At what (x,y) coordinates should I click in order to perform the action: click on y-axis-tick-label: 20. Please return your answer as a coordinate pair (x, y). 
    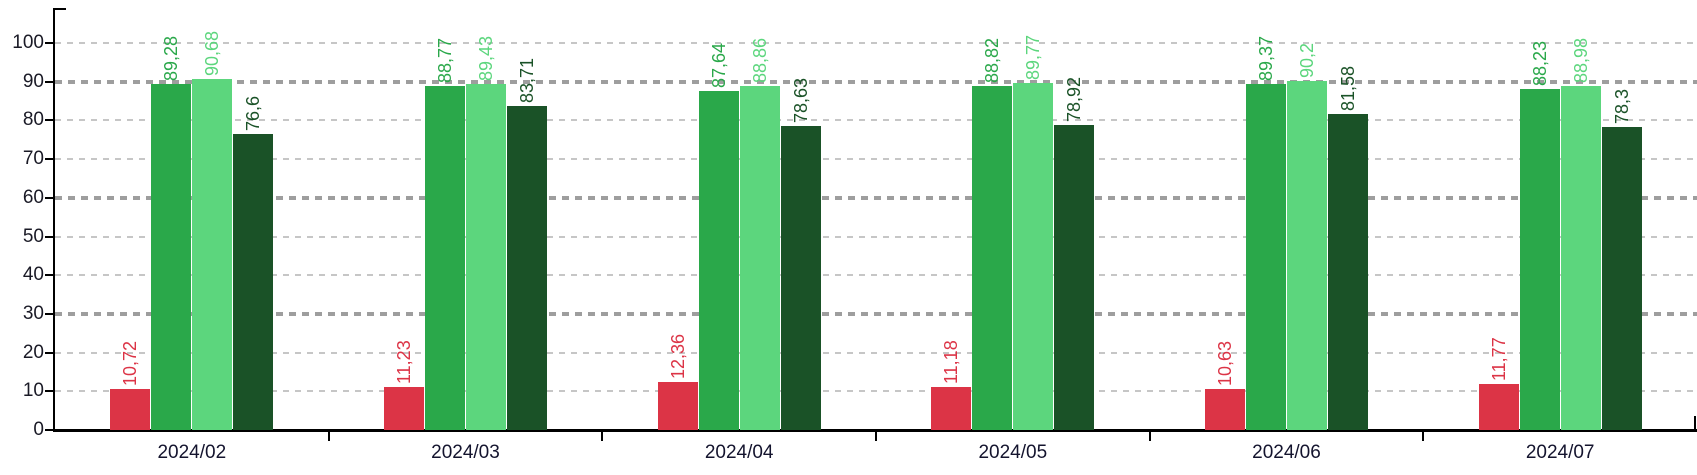
    Looking at the image, I should click on (33, 352).